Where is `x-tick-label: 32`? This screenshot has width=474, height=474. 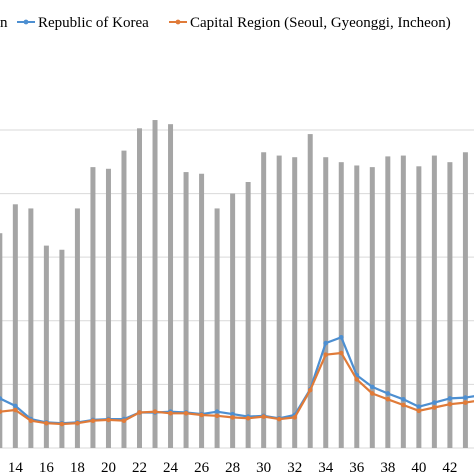 x-tick-label: 32 is located at coordinates (294, 467).